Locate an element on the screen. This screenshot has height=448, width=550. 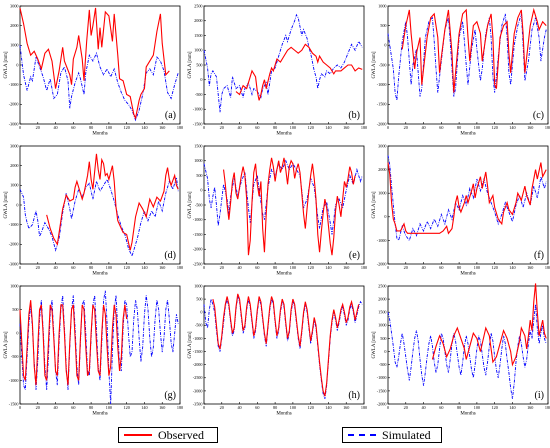
panel-letter: (g) is located at coordinates (170, 395).